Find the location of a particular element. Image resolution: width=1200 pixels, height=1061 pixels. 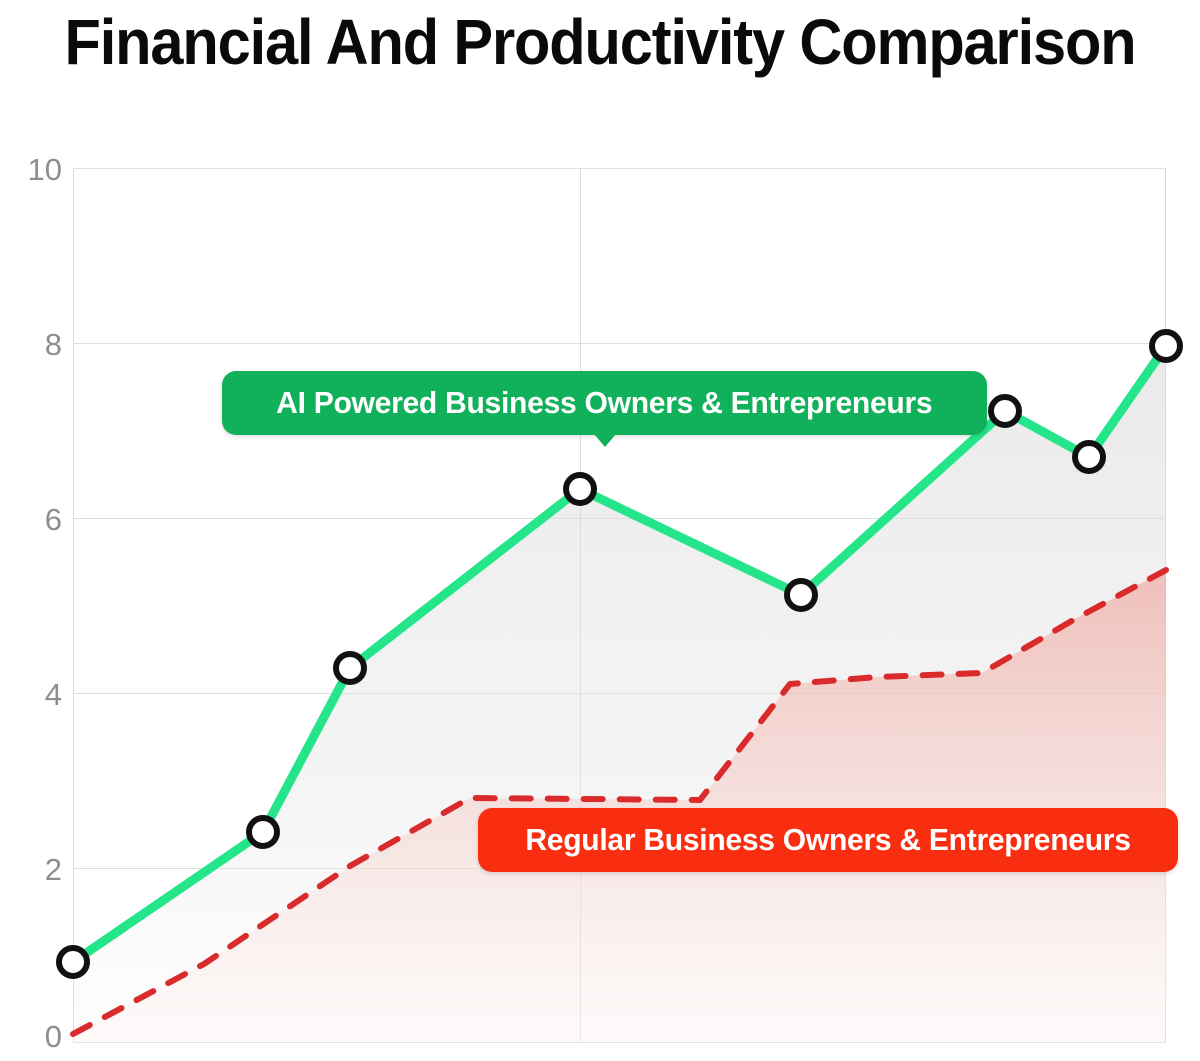

y-tick-10: 10 is located at coordinates (44, 169).